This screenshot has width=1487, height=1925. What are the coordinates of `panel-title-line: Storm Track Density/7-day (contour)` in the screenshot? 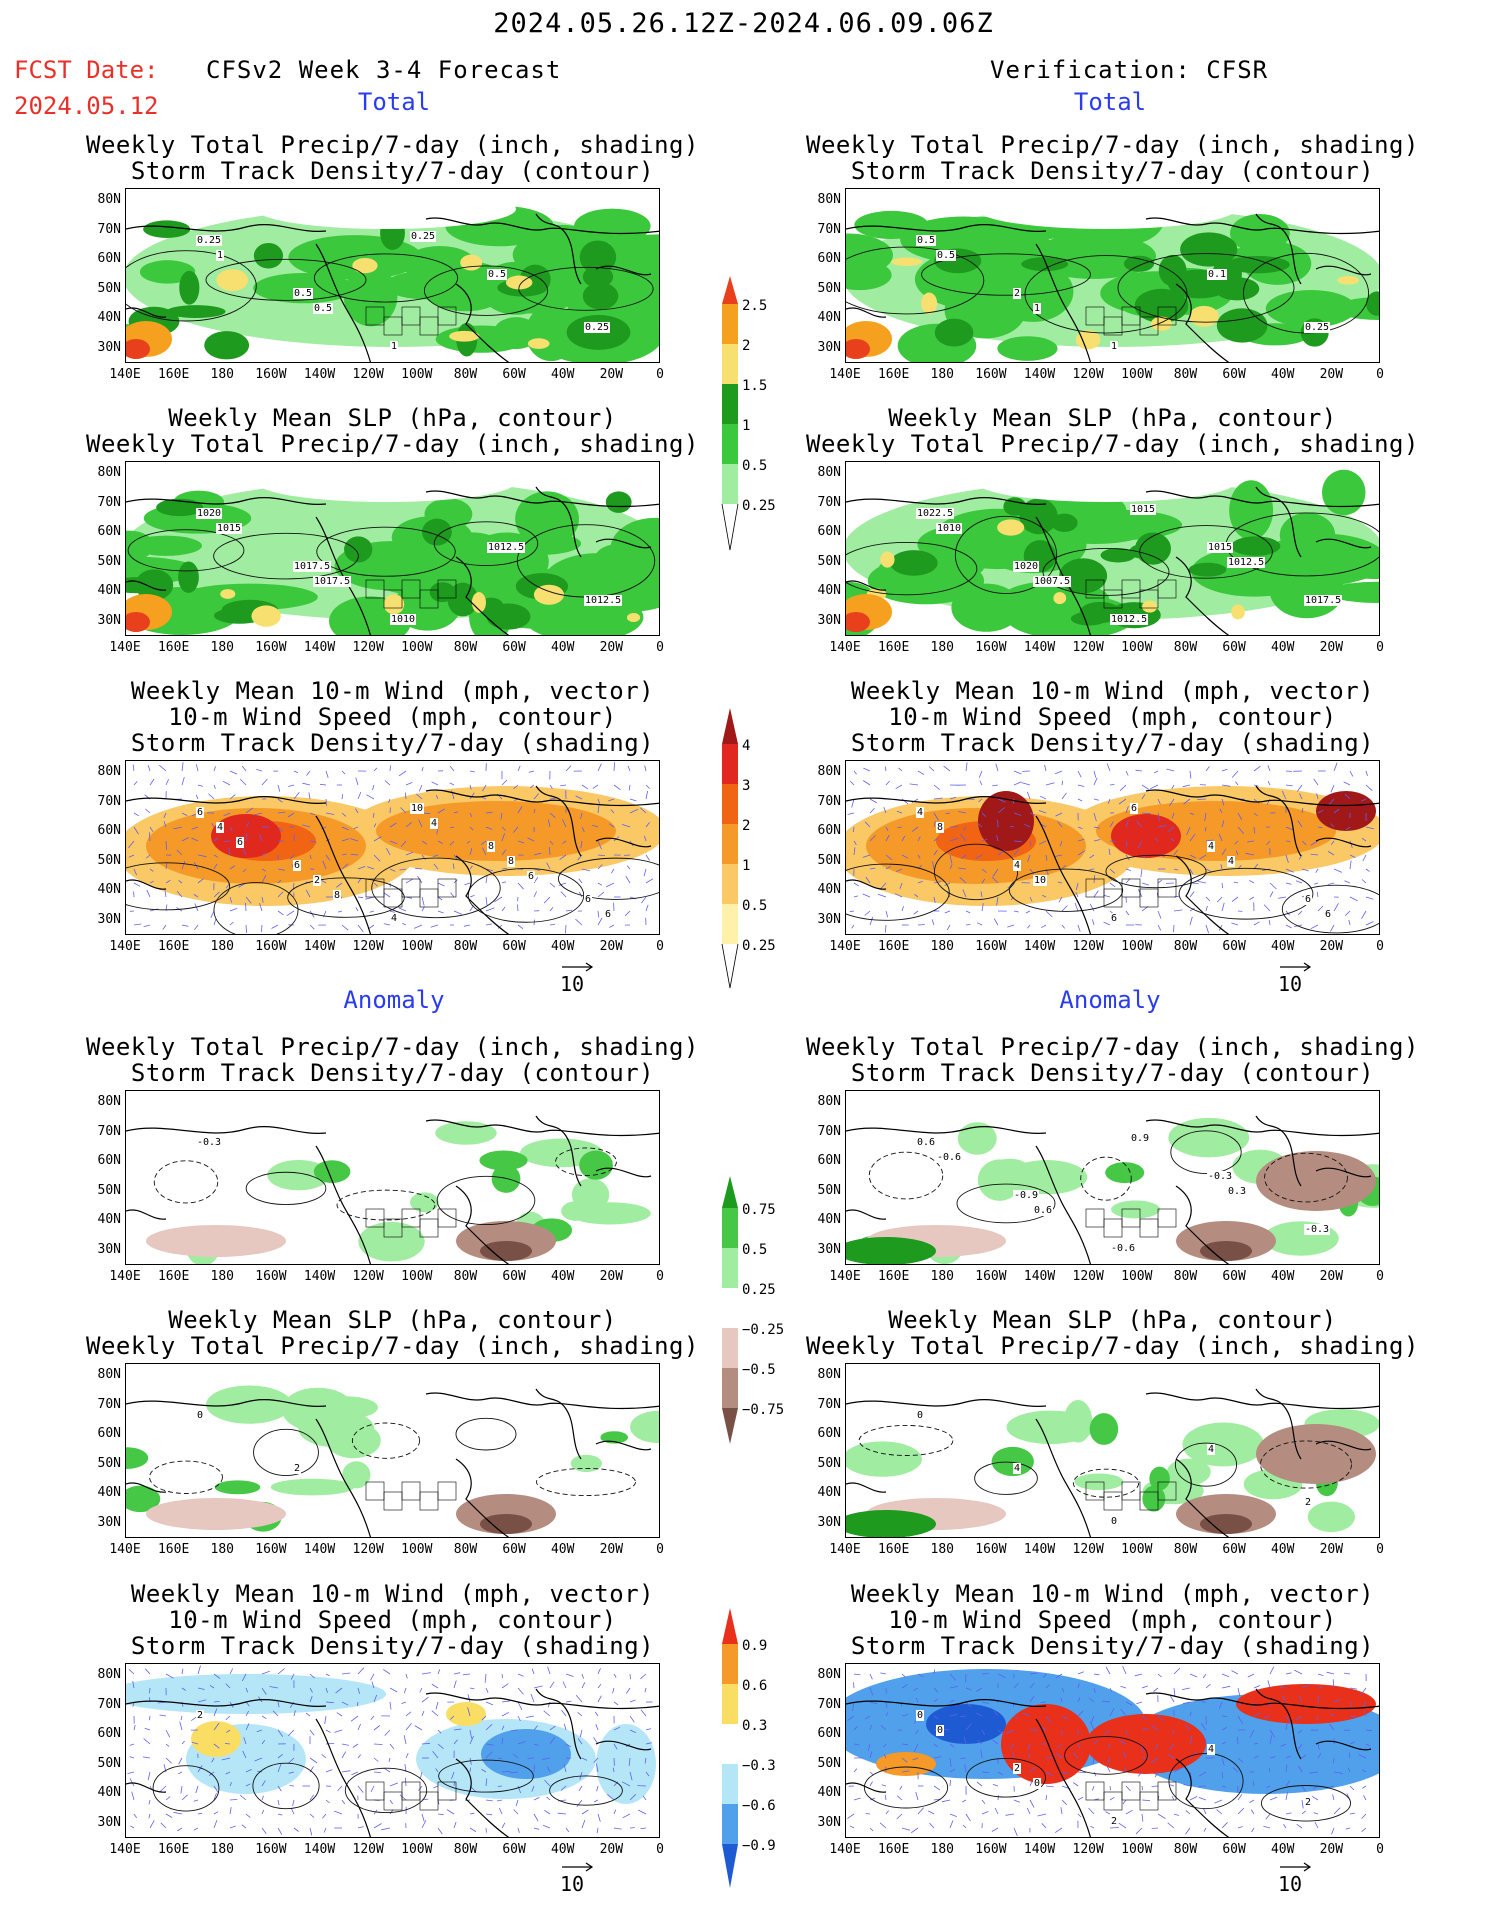 It's located at (392, 171).